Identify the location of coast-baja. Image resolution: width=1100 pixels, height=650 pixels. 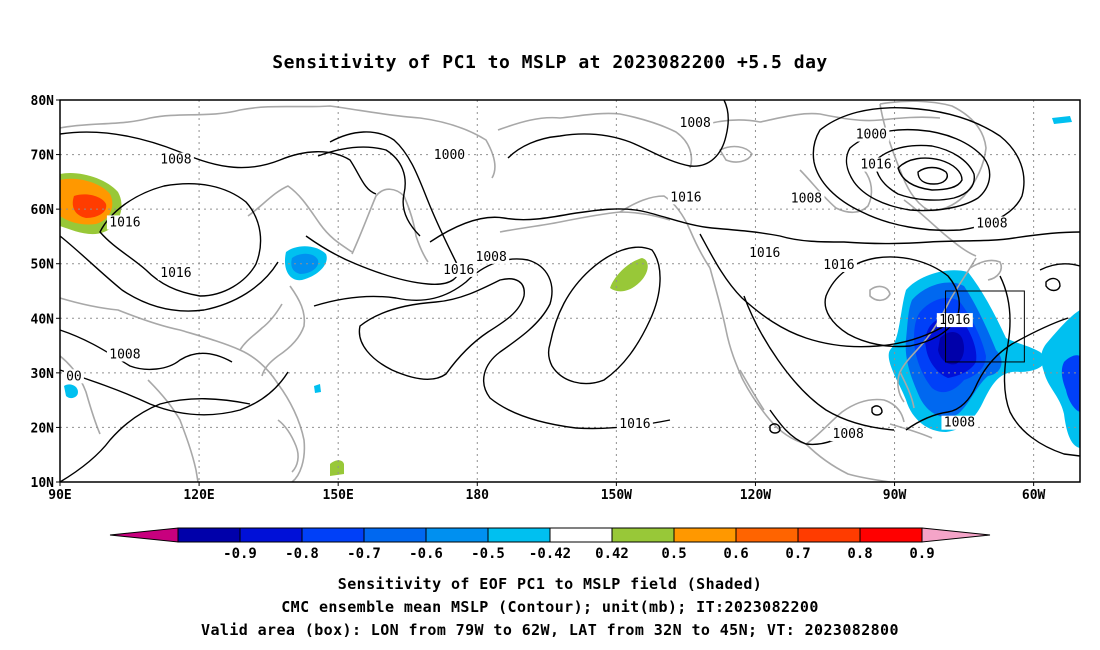
(752, 390).